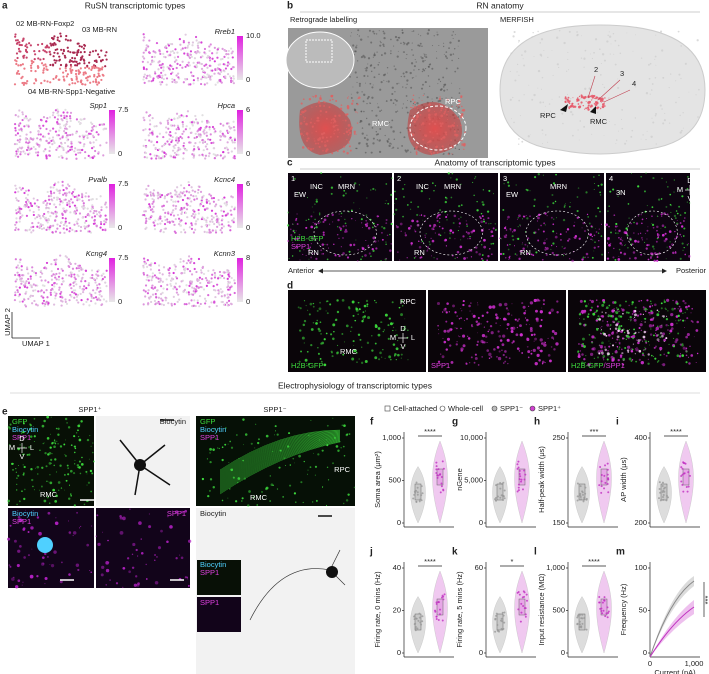 This screenshot has width=709, height=674. What do you see at coordinates (525, 252) in the screenshot?
I see `region-label: RN` at bounding box center [525, 252].